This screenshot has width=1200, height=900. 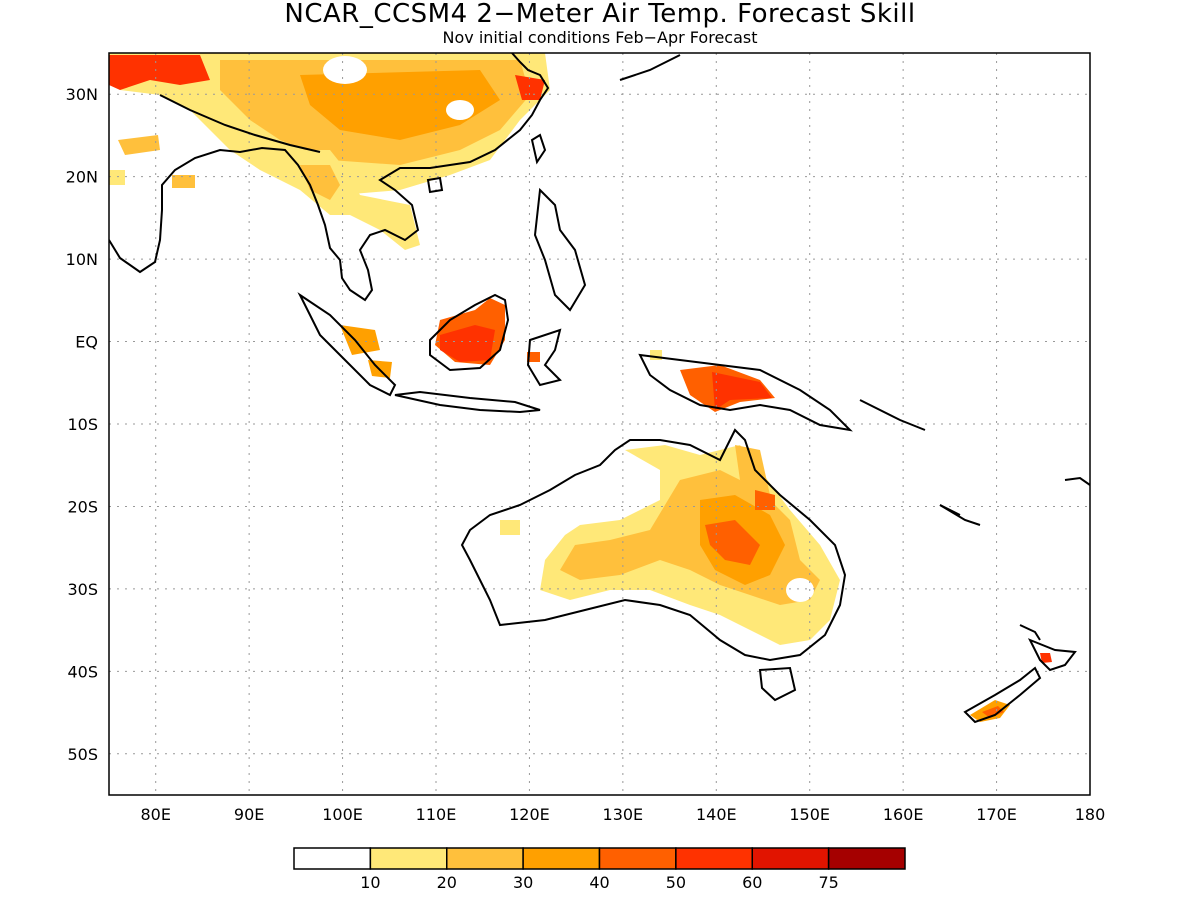 I want to click on region-borneo-red, so click(x=467, y=343).